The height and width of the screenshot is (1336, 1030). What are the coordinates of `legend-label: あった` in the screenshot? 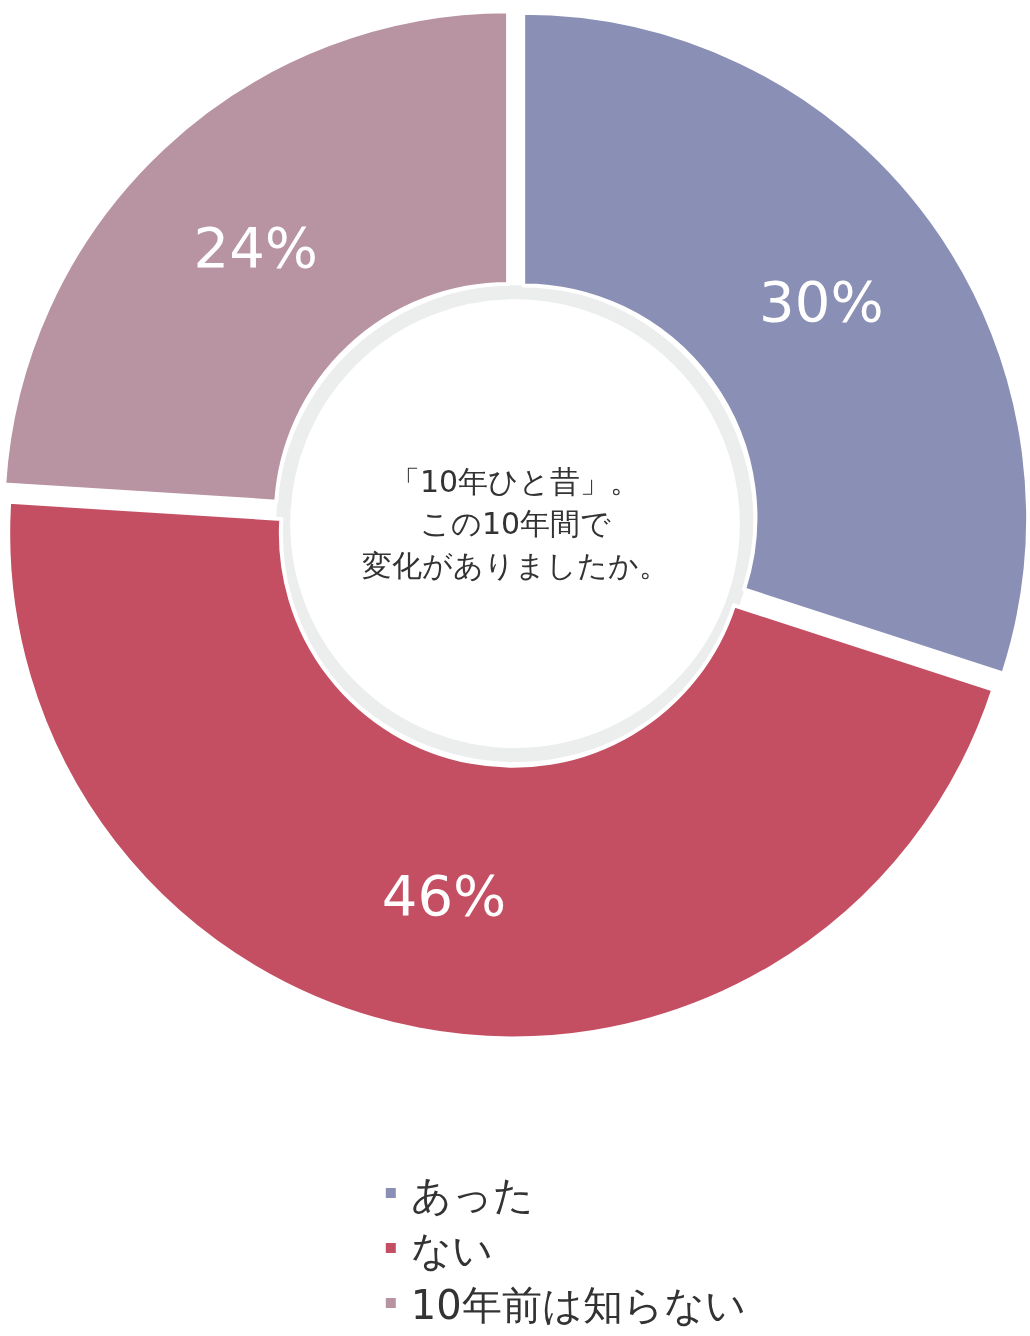 It's located at (472, 1194).